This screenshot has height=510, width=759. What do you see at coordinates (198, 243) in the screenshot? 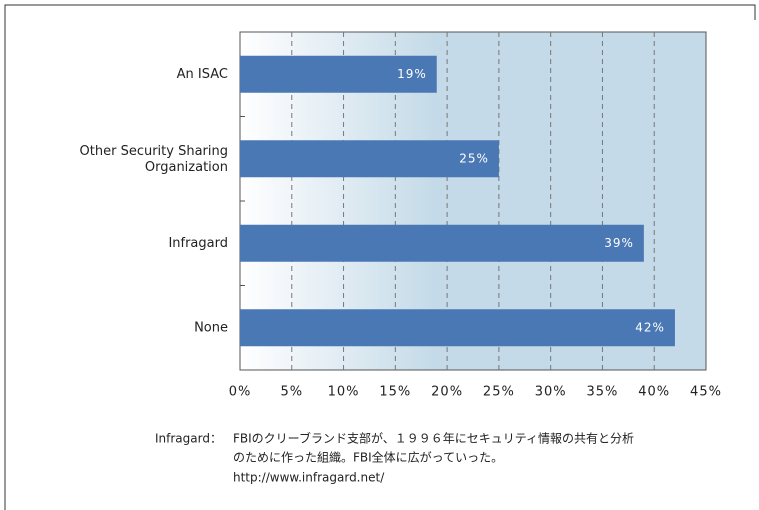
I see `y-tick-label: Infragard` at bounding box center [198, 243].